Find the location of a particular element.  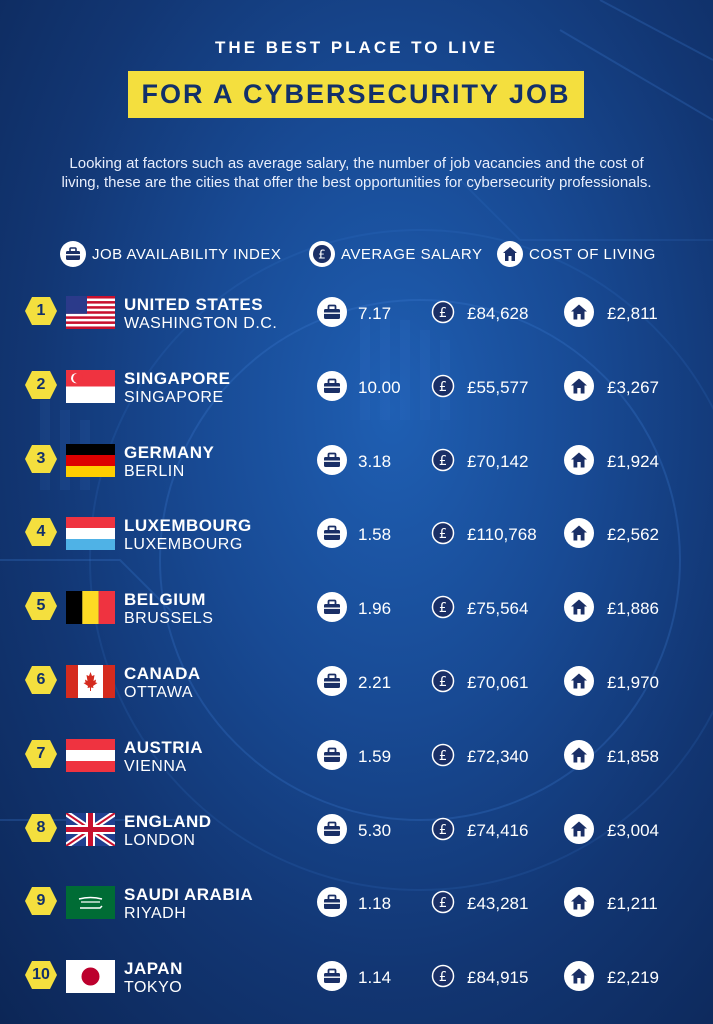

rank-badge: 3 is located at coordinates (41, 459).